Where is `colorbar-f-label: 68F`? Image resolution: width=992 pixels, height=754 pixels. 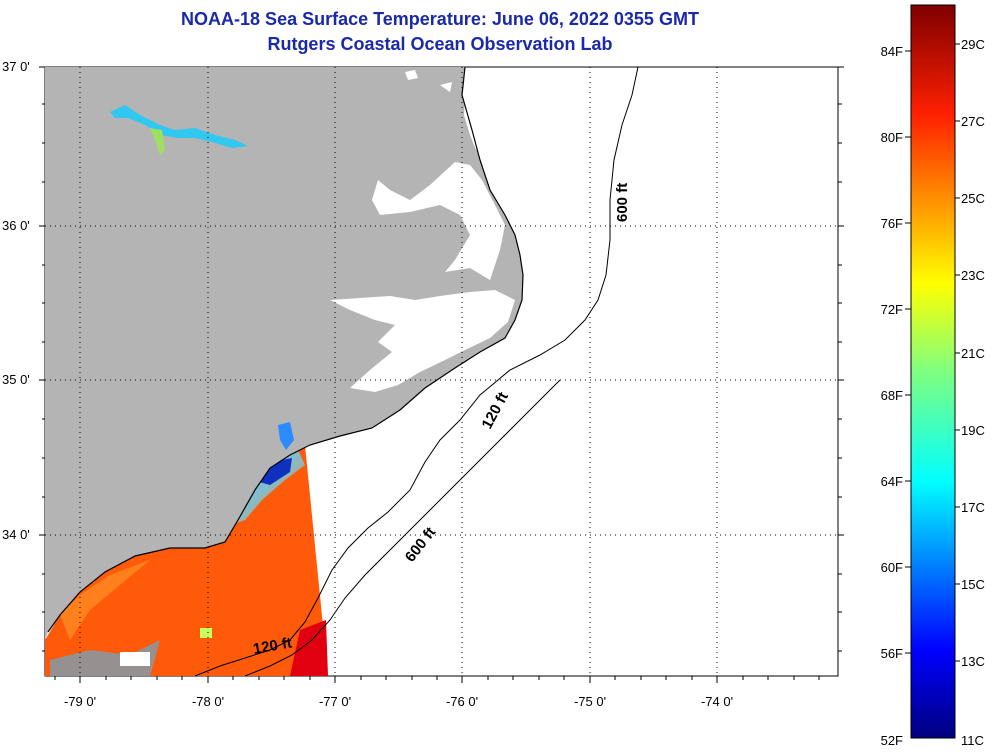 colorbar-f-label: 68F is located at coordinates (892, 395).